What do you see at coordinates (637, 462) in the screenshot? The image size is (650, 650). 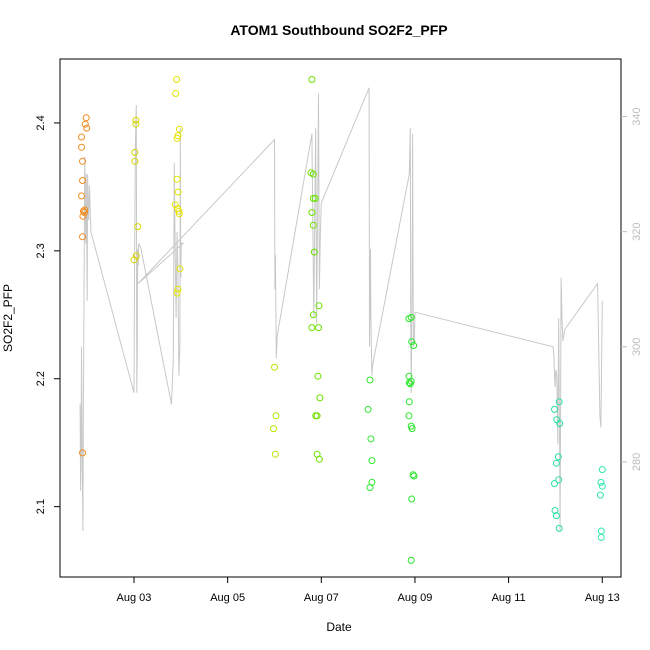 I see `y2-tick-label: 280` at bounding box center [637, 462].